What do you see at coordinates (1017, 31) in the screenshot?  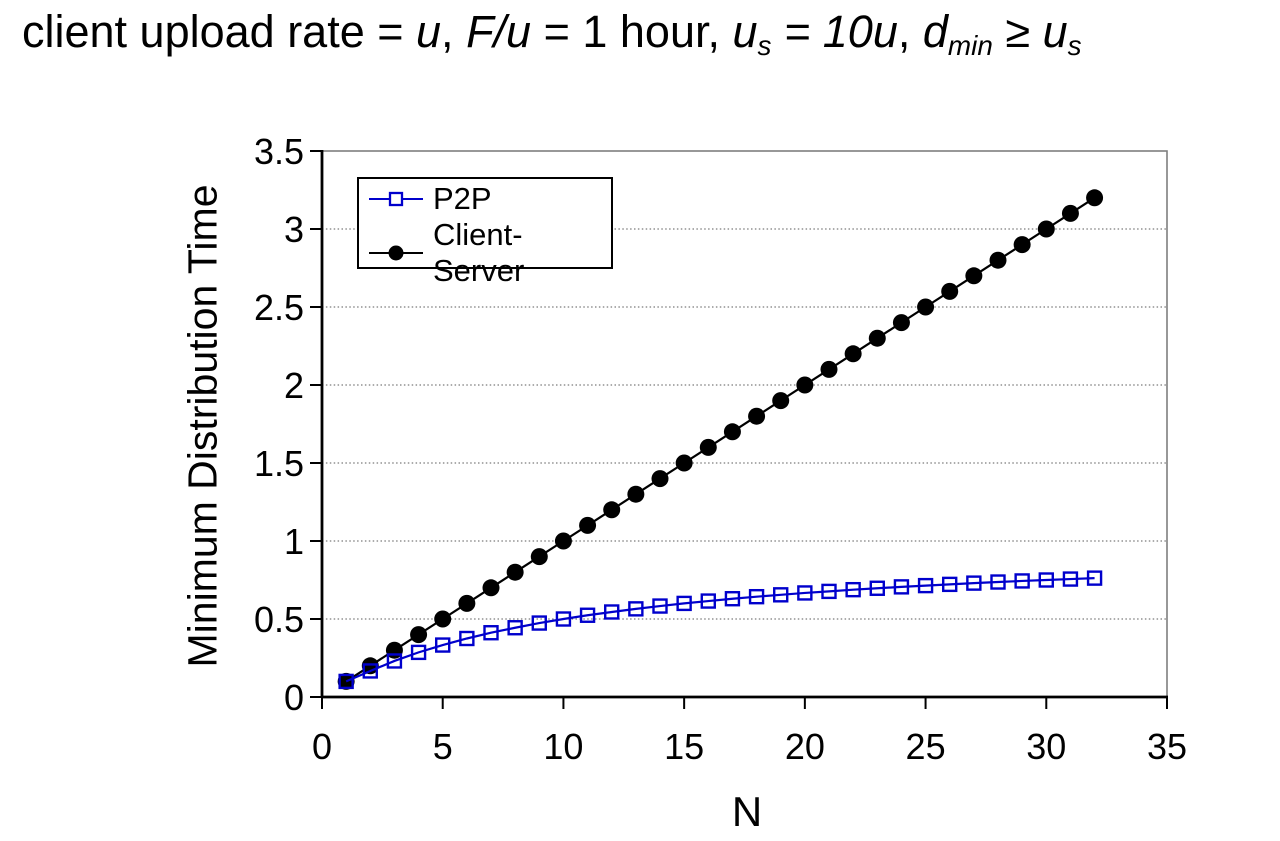 I see `title-segment: ≥` at bounding box center [1017, 31].